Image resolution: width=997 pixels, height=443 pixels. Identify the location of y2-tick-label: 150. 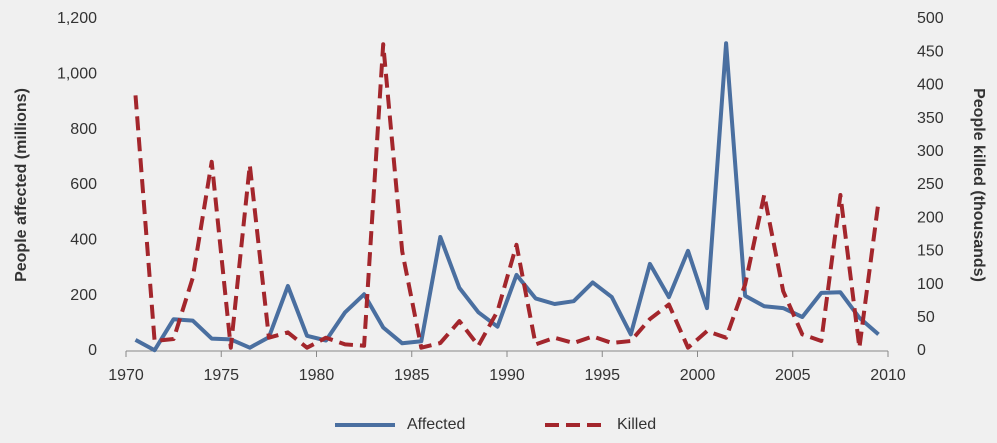
(930, 251).